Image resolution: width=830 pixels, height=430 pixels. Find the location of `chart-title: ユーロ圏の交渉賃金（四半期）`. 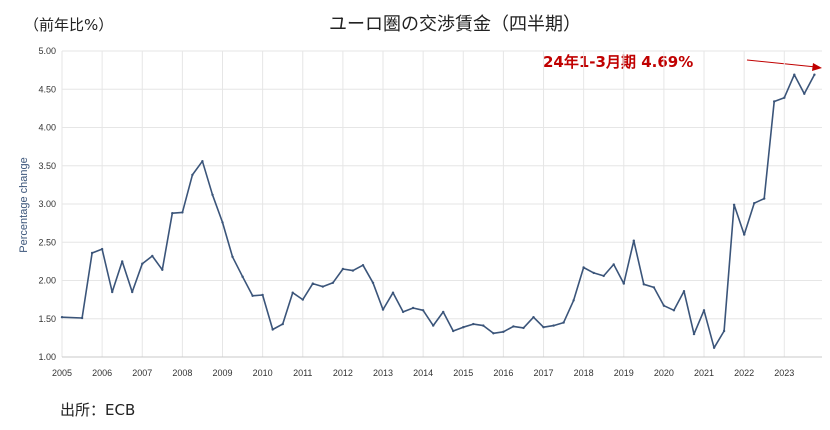

chart-title: ユーロ圏の交渉賃金（四半期） is located at coordinates (455, 24).